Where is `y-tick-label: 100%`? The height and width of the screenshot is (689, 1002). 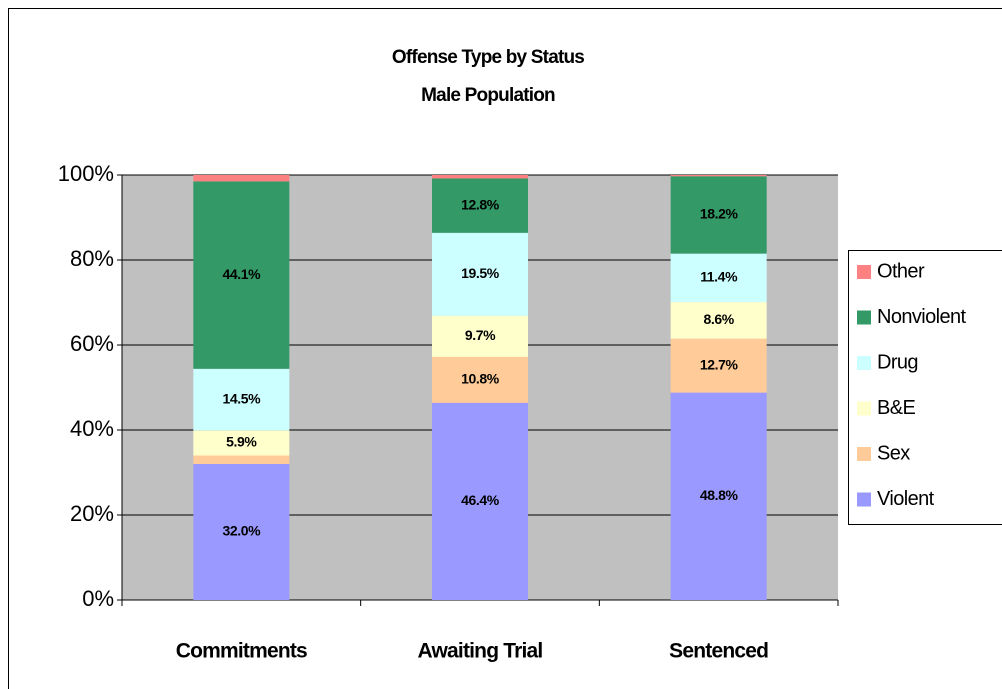
y-tick-label: 100% is located at coordinates (86, 173).